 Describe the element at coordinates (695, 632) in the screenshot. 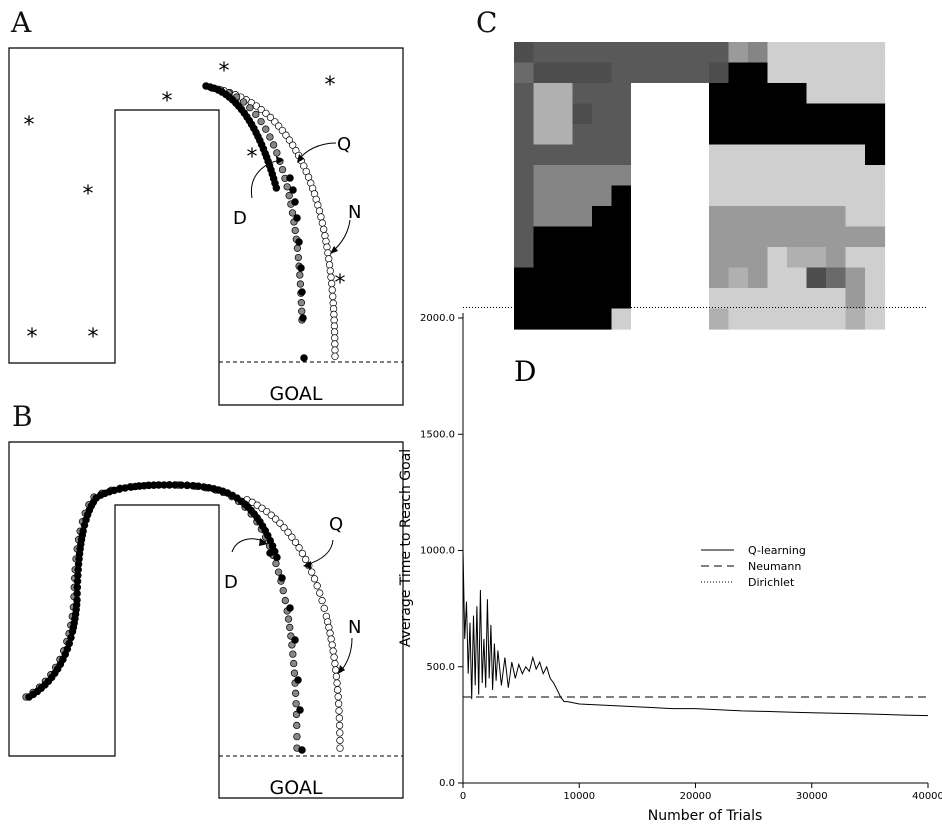

I see `series-q-learning` at that location.